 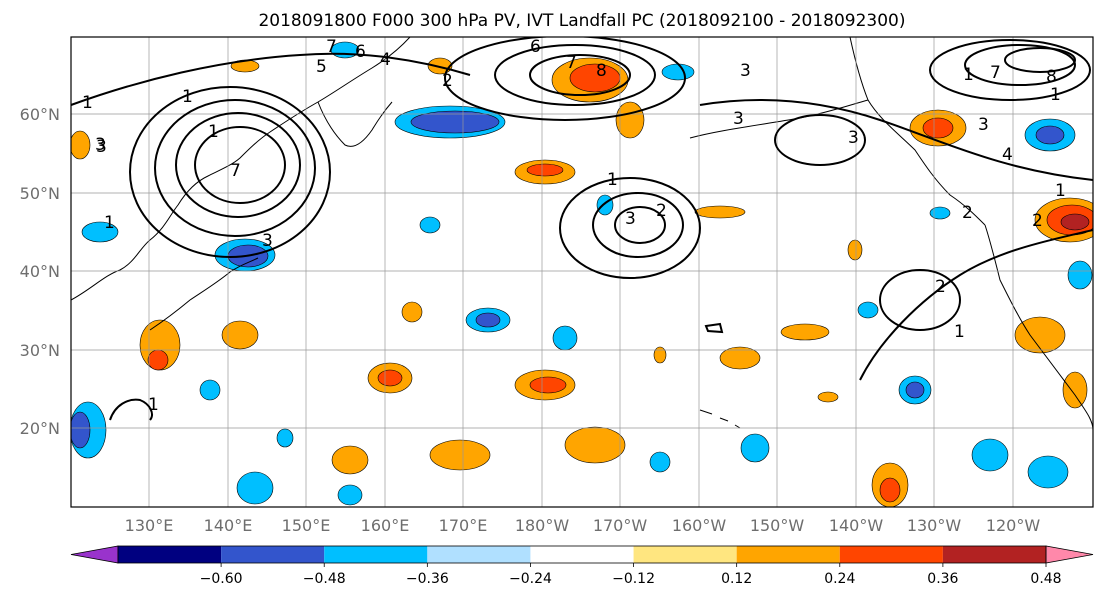 What do you see at coordinates (463, 525) in the screenshot?
I see `lon-label: 170°E` at bounding box center [463, 525].